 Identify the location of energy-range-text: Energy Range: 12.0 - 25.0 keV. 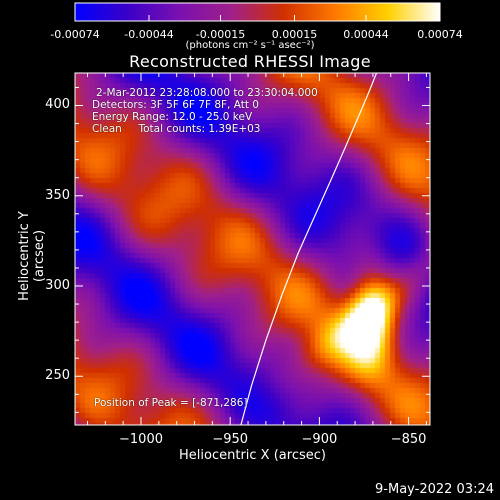
(172, 117).